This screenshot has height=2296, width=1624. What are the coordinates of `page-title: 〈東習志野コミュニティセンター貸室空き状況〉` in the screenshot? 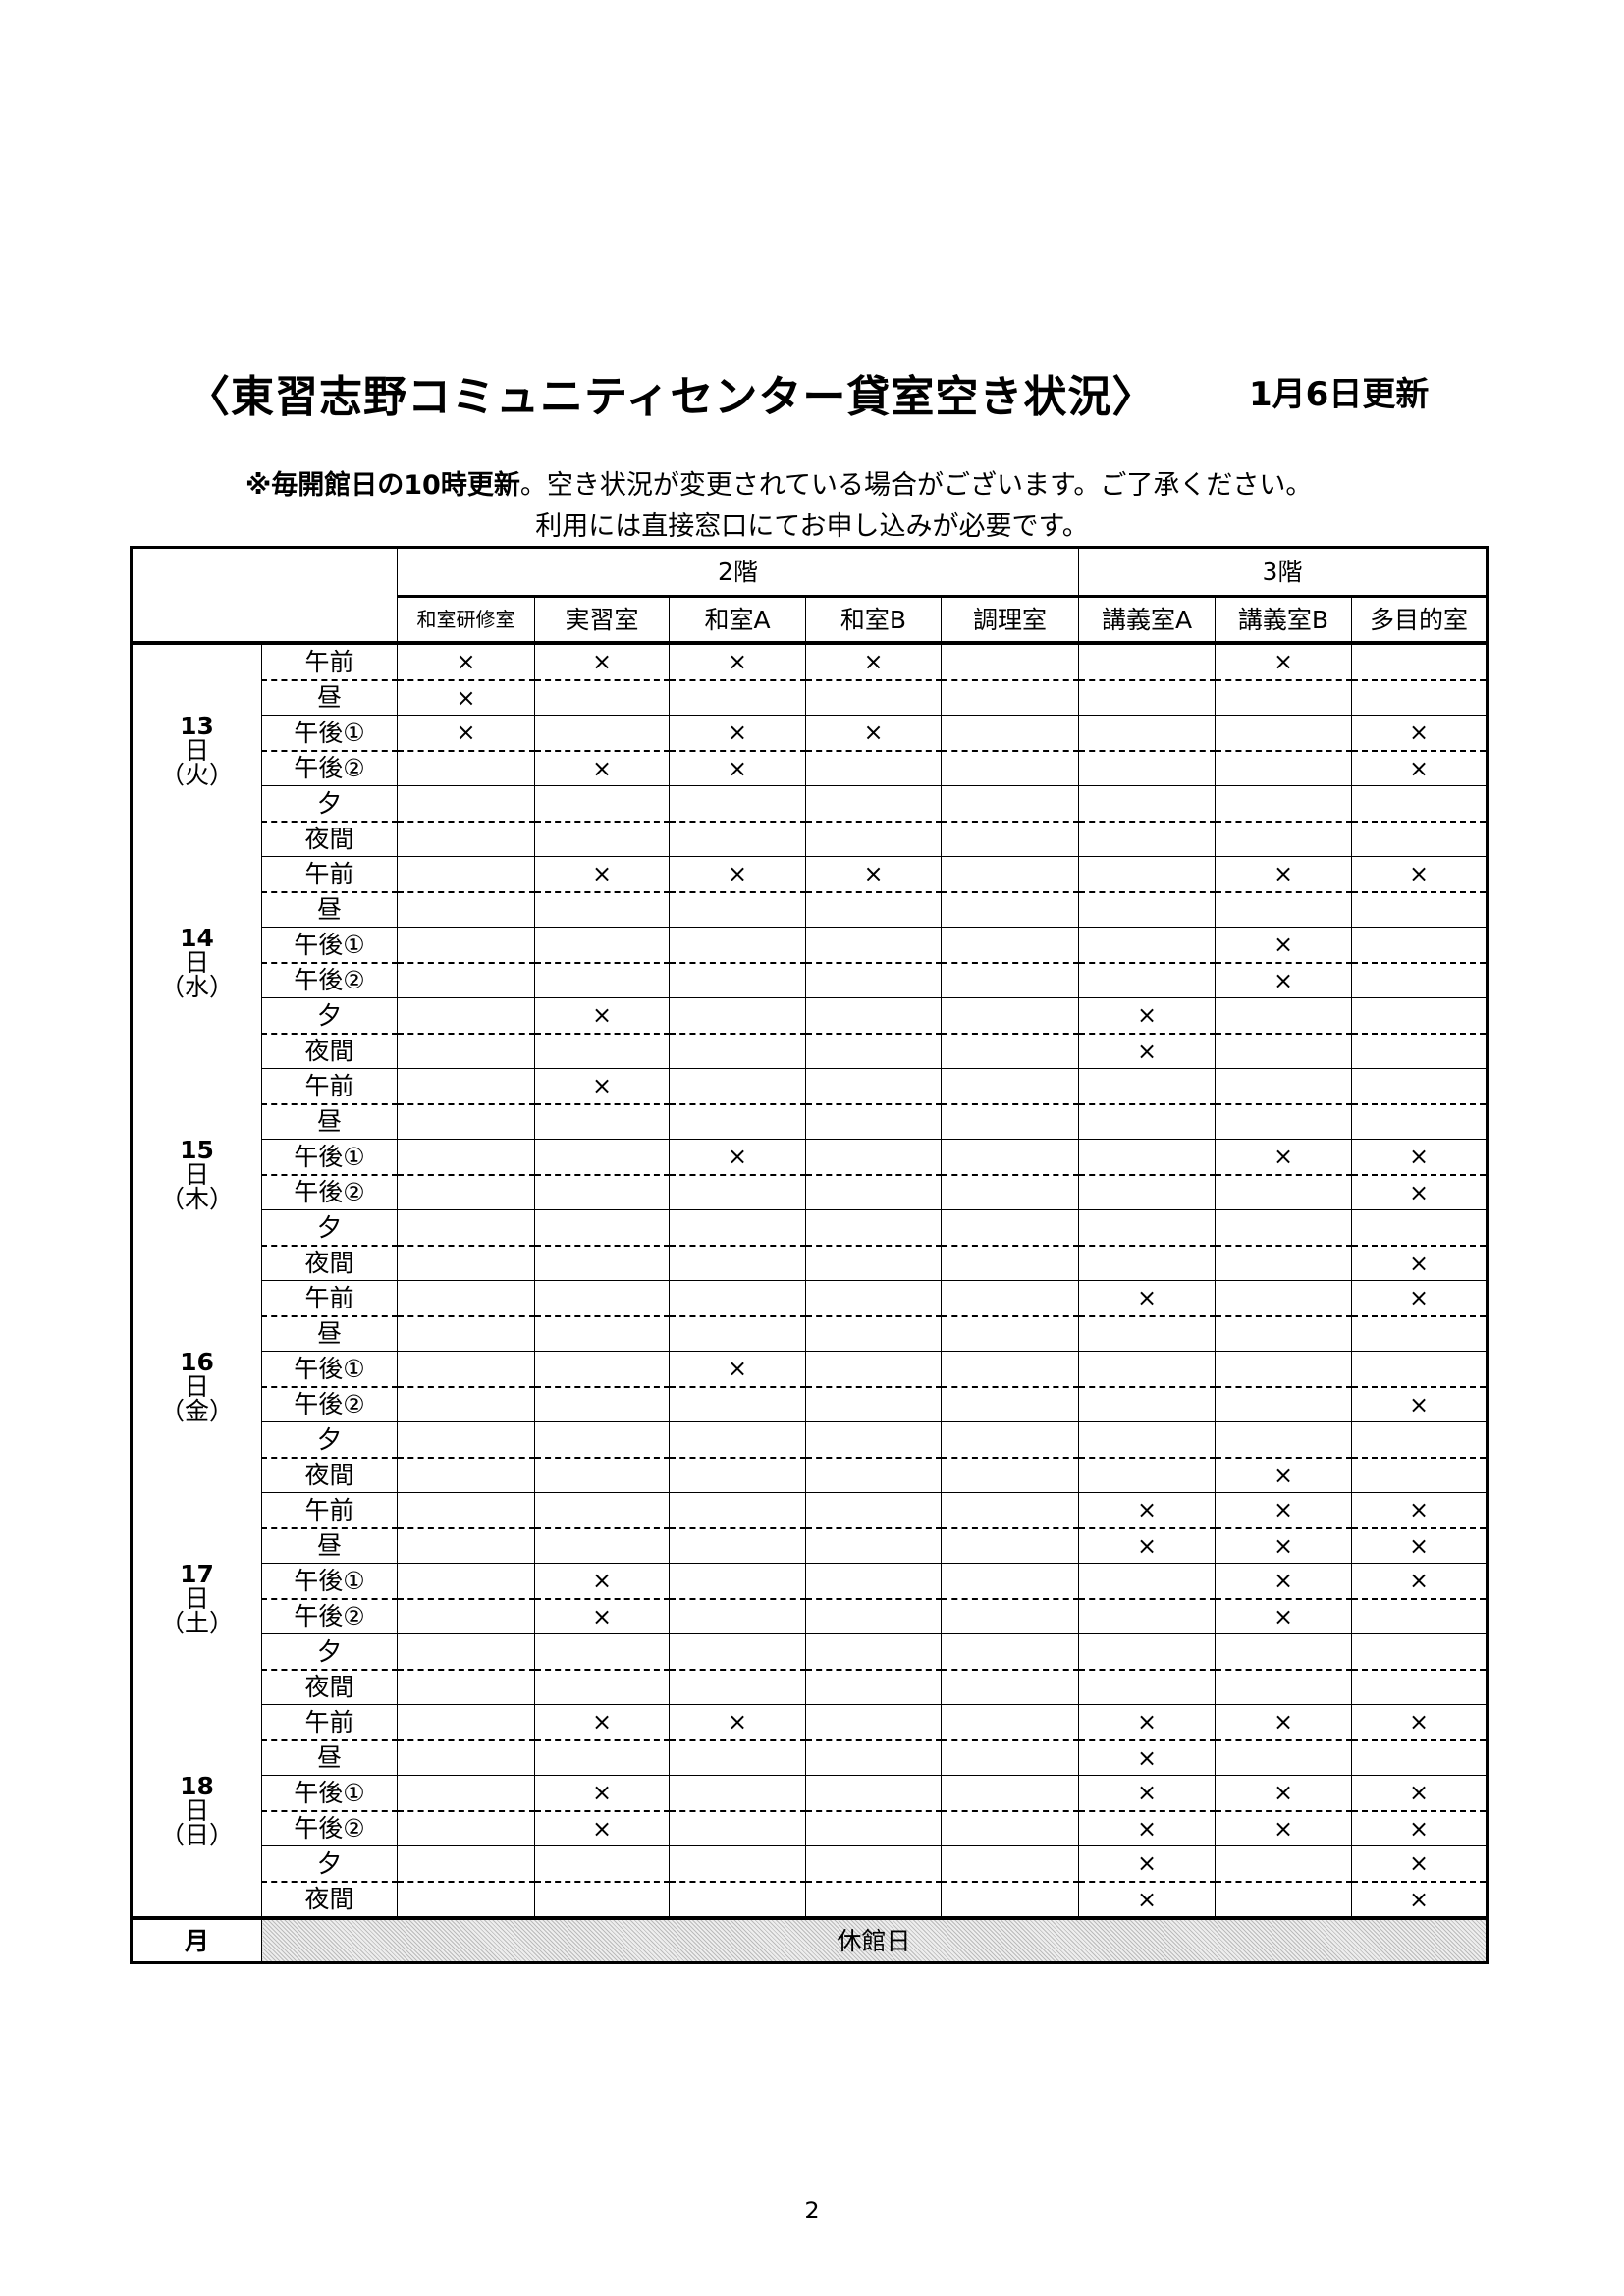 It's located at (672, 397).